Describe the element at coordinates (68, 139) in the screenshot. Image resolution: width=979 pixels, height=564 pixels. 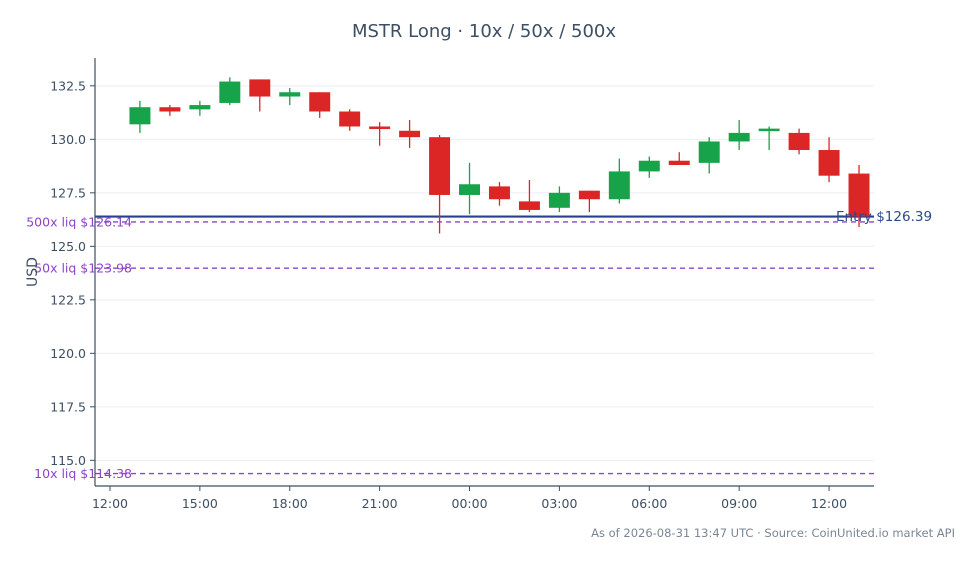
I see `y-tick-label: 130.0` at that location.